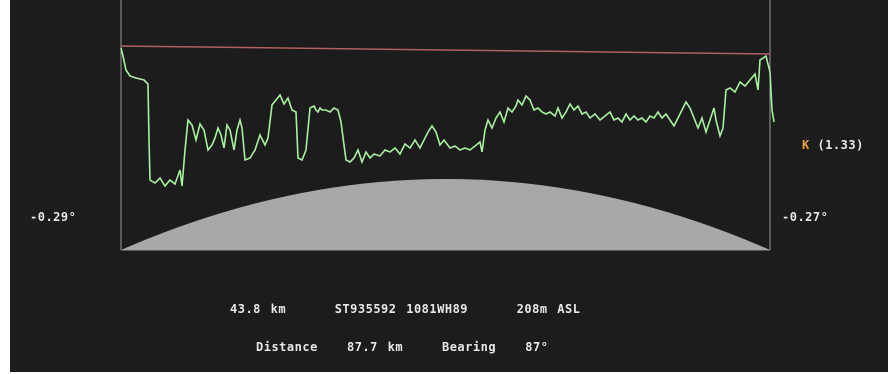  Describe the element at coordinates (469, 347) in the screenshot. I see `bearing-label: Bearing` at that location.